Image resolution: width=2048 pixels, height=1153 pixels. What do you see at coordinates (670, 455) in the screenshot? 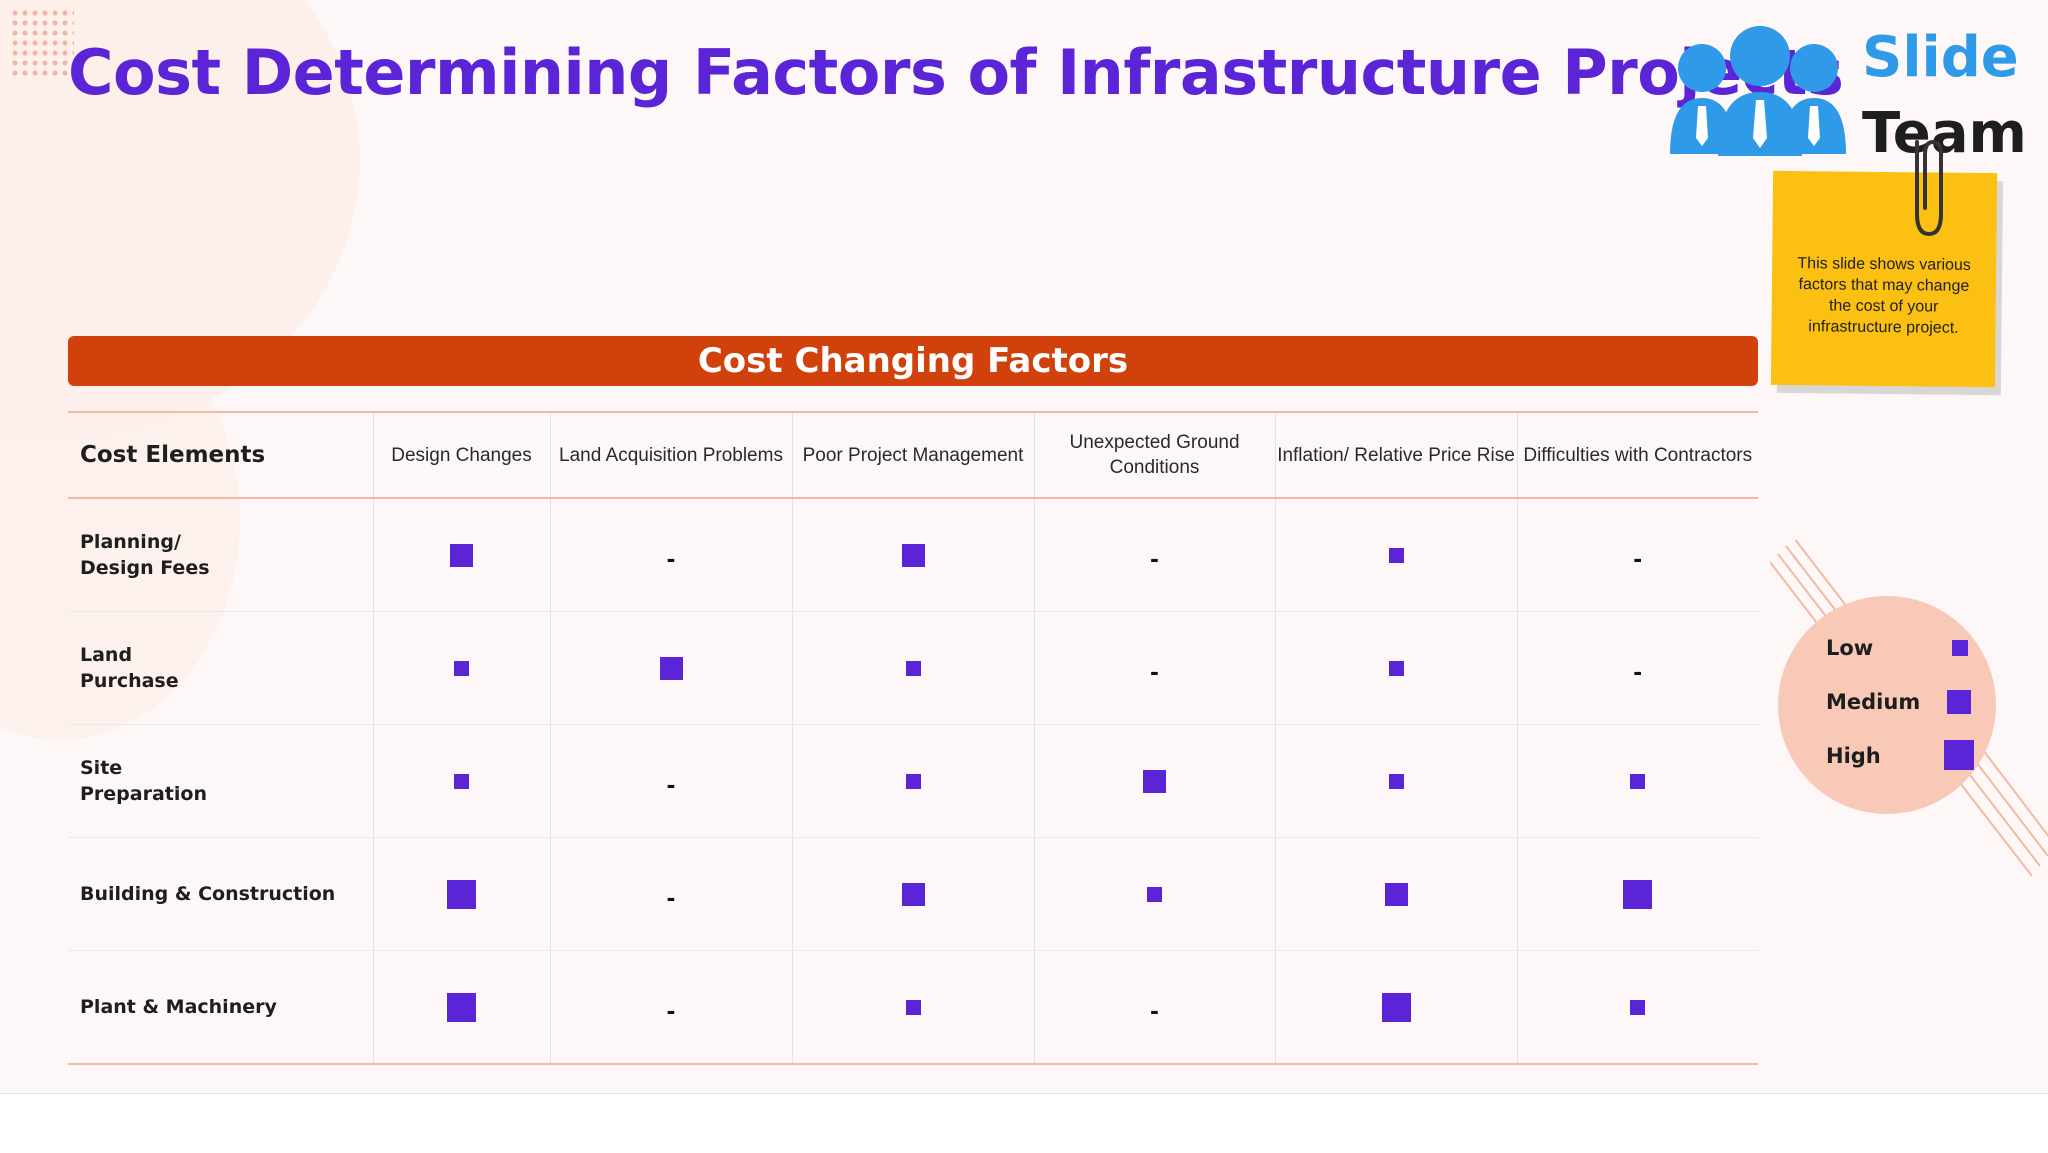
I see `column-header: Land Acquisition Problems` at bounding box center [670, 455].